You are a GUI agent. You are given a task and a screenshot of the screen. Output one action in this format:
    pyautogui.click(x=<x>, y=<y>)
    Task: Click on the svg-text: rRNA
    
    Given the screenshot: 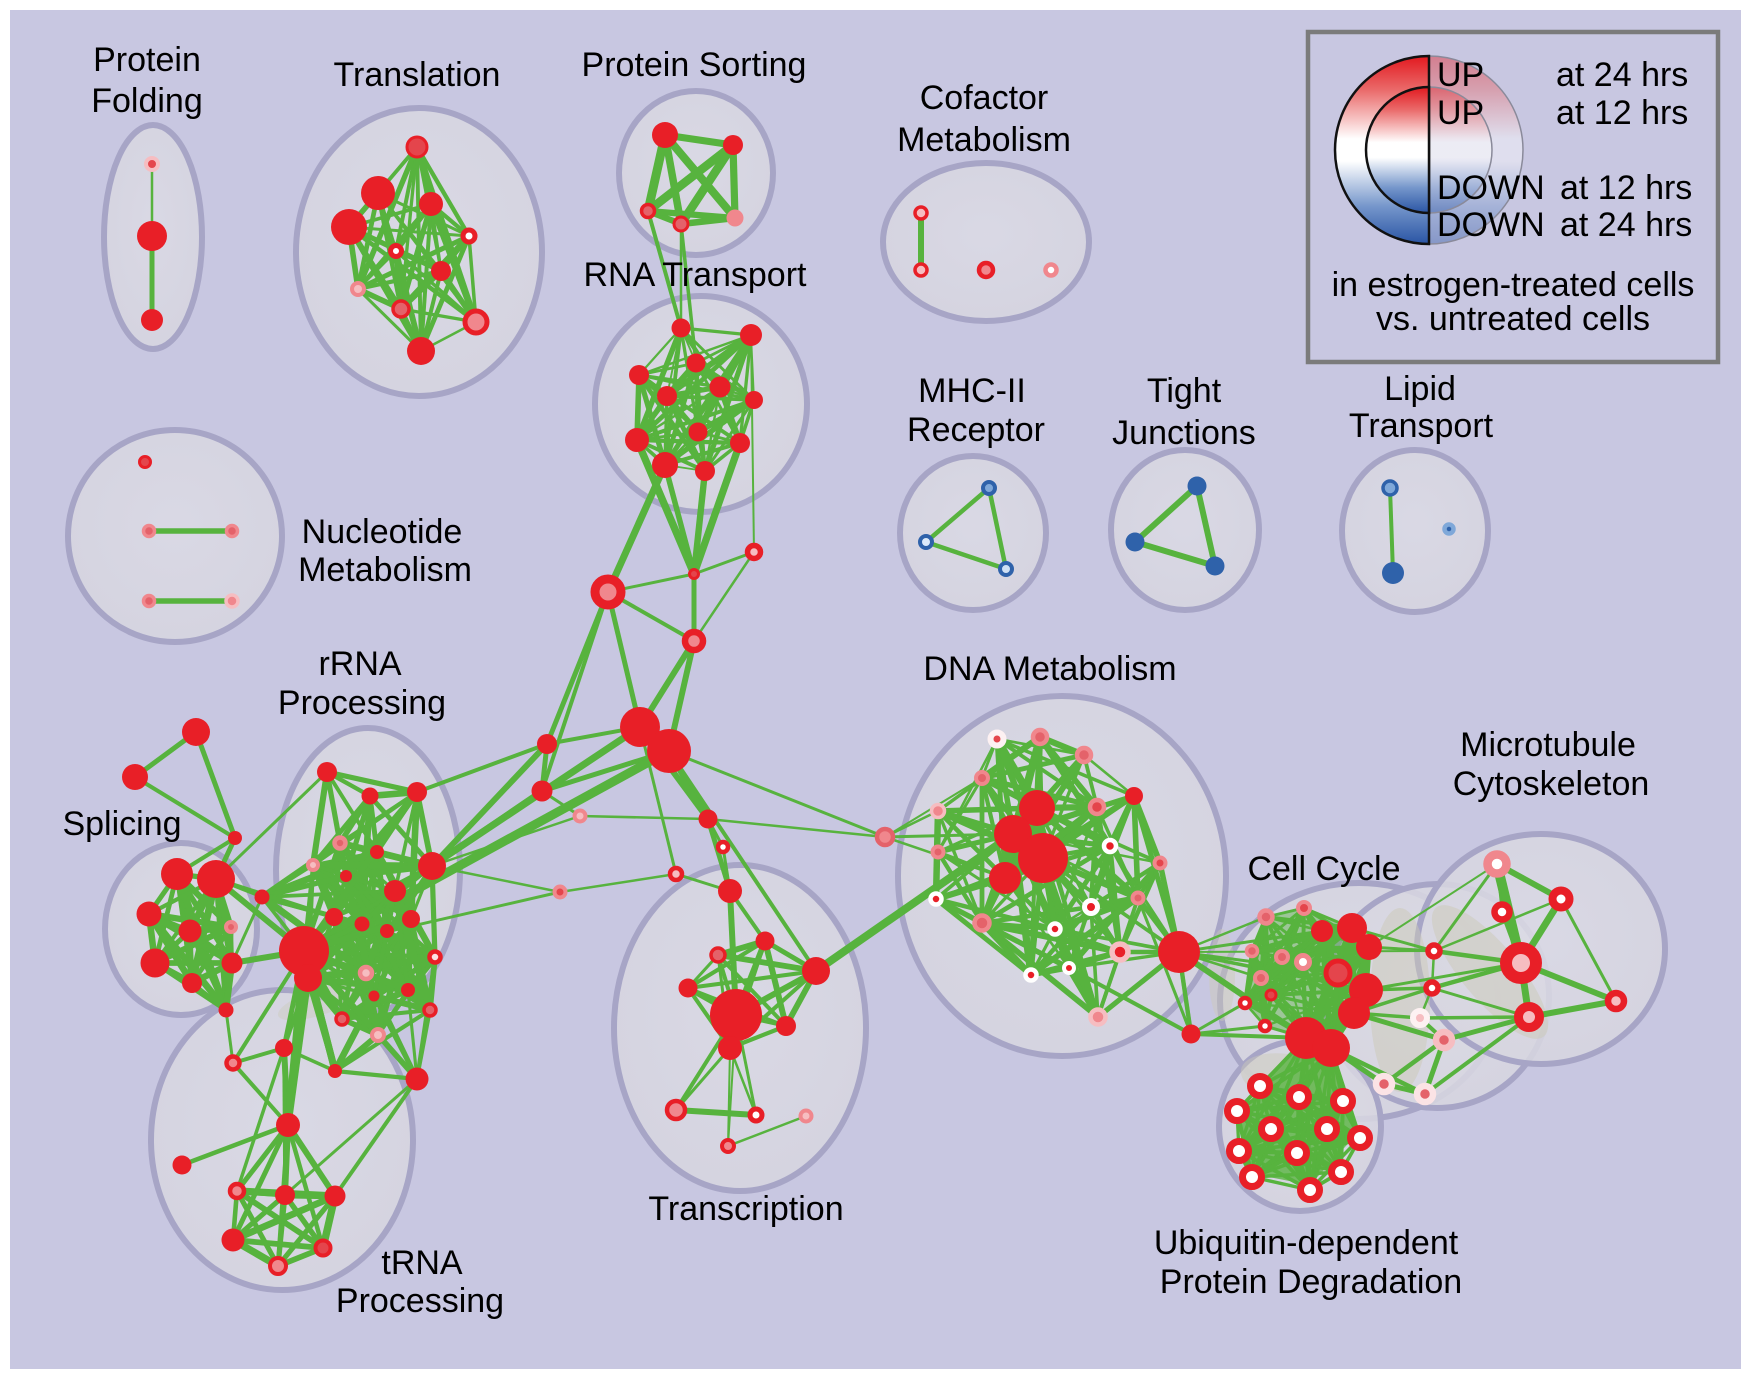 What is the action you would take?
    pyautogui.click(x=359, y=664)
    